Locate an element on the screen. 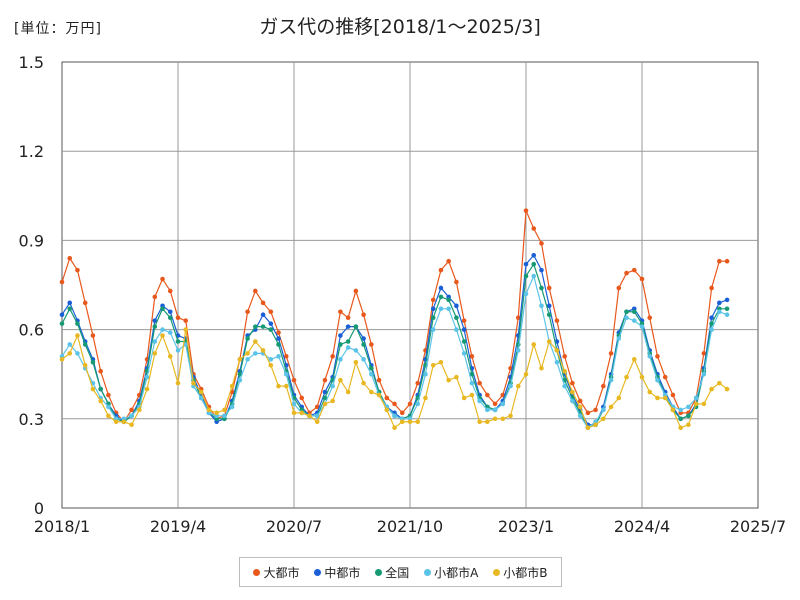  x-tick-label: 2025/7 is located at coordinates (758, 526).